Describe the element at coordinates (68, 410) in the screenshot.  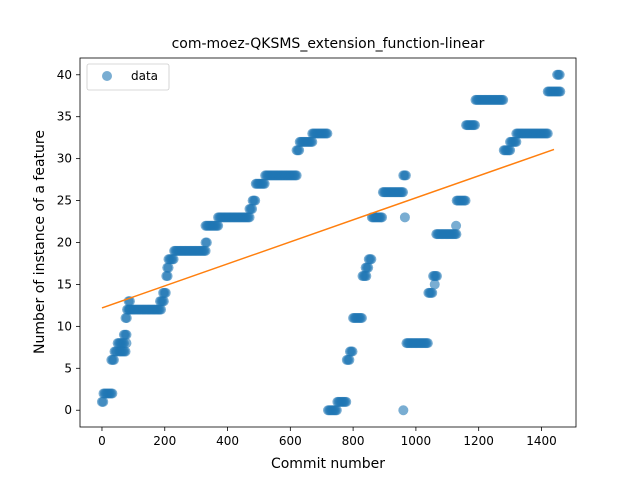
I see `y-tick-label: 0` at that location.